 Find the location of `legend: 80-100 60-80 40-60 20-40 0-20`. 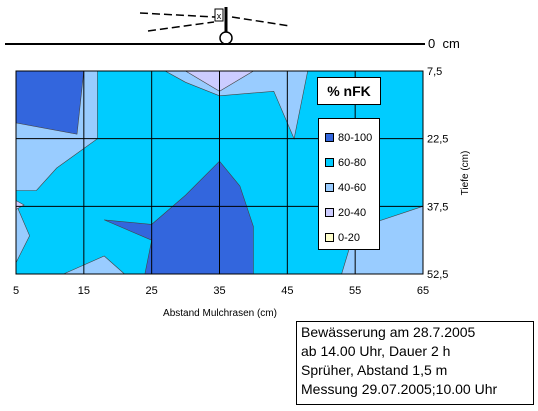

legend: 80-100 60-80 40-60 20-40 0-20 is located at coordinates (349, 184).